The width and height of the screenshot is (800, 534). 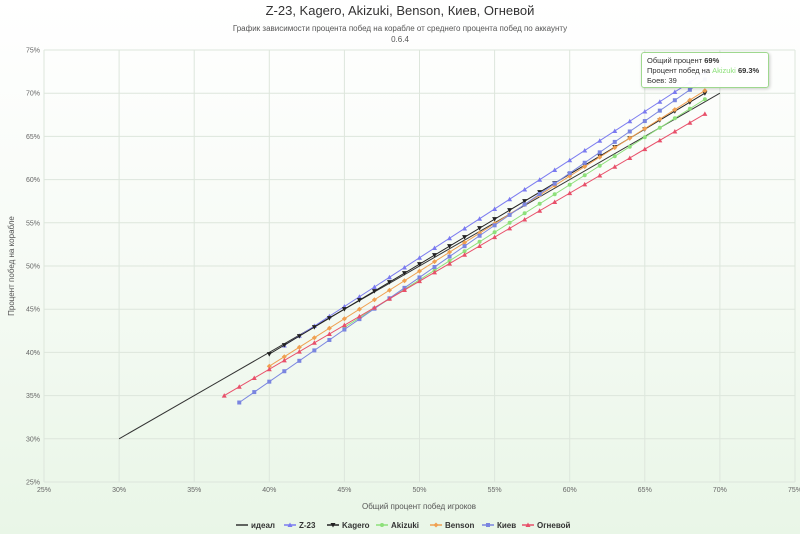 What do you see at coordinates (397, 525) in the screenshot?
I see `legend-item-Akizuki: Akizuki` at bounding box center [397, 525].